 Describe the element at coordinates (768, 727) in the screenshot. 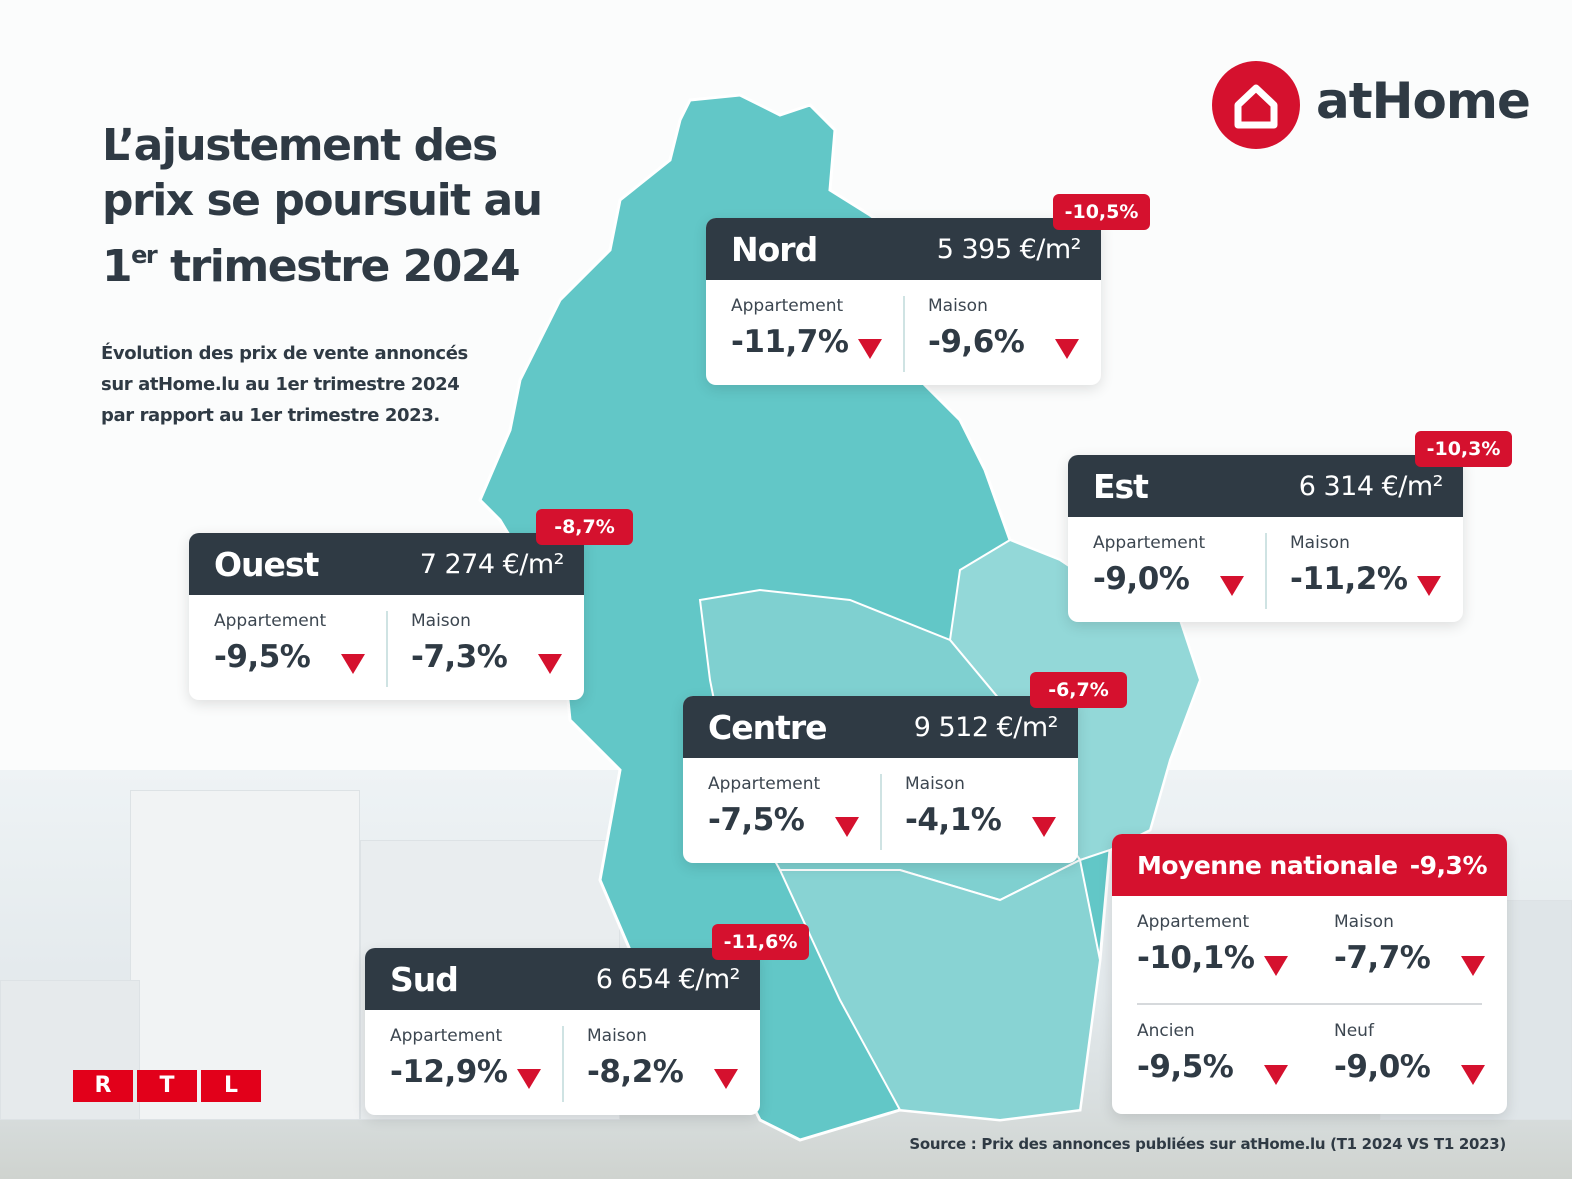

I see `region-name: Centre` at that location.